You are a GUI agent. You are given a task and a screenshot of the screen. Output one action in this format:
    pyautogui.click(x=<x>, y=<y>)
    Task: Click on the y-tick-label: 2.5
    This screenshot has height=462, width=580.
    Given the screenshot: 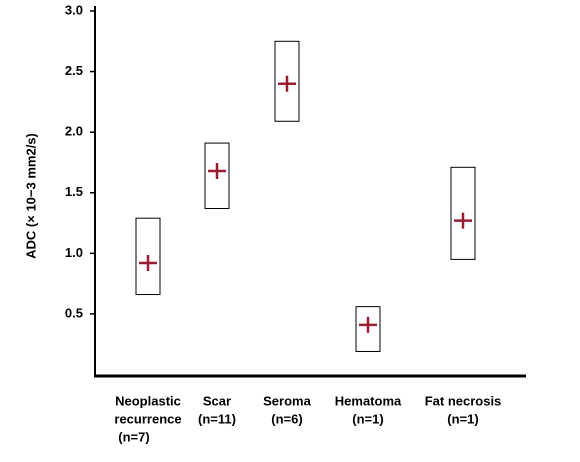 What is the action you would take?
    pyautogui.click(x=74, y=70)
    